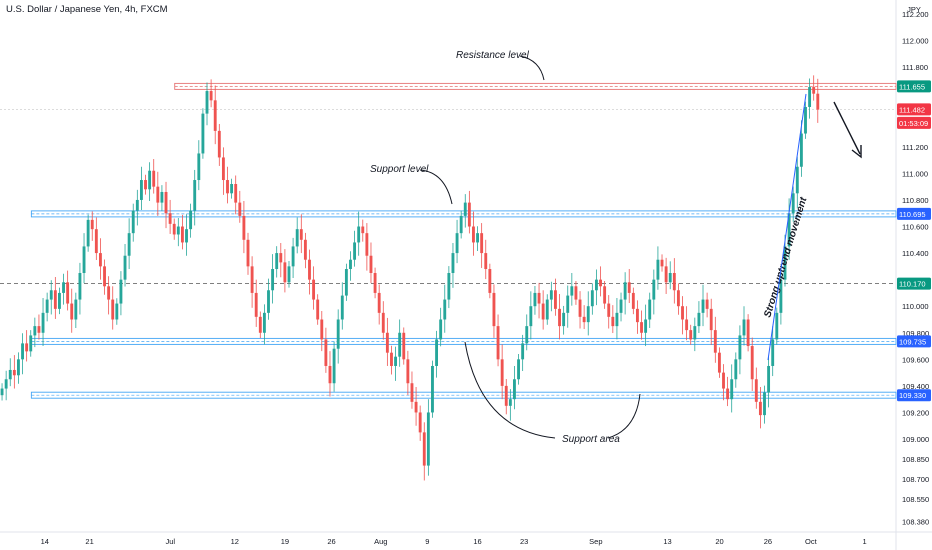  I want to click on price-tag-label: 111.482, so click(912, 109).